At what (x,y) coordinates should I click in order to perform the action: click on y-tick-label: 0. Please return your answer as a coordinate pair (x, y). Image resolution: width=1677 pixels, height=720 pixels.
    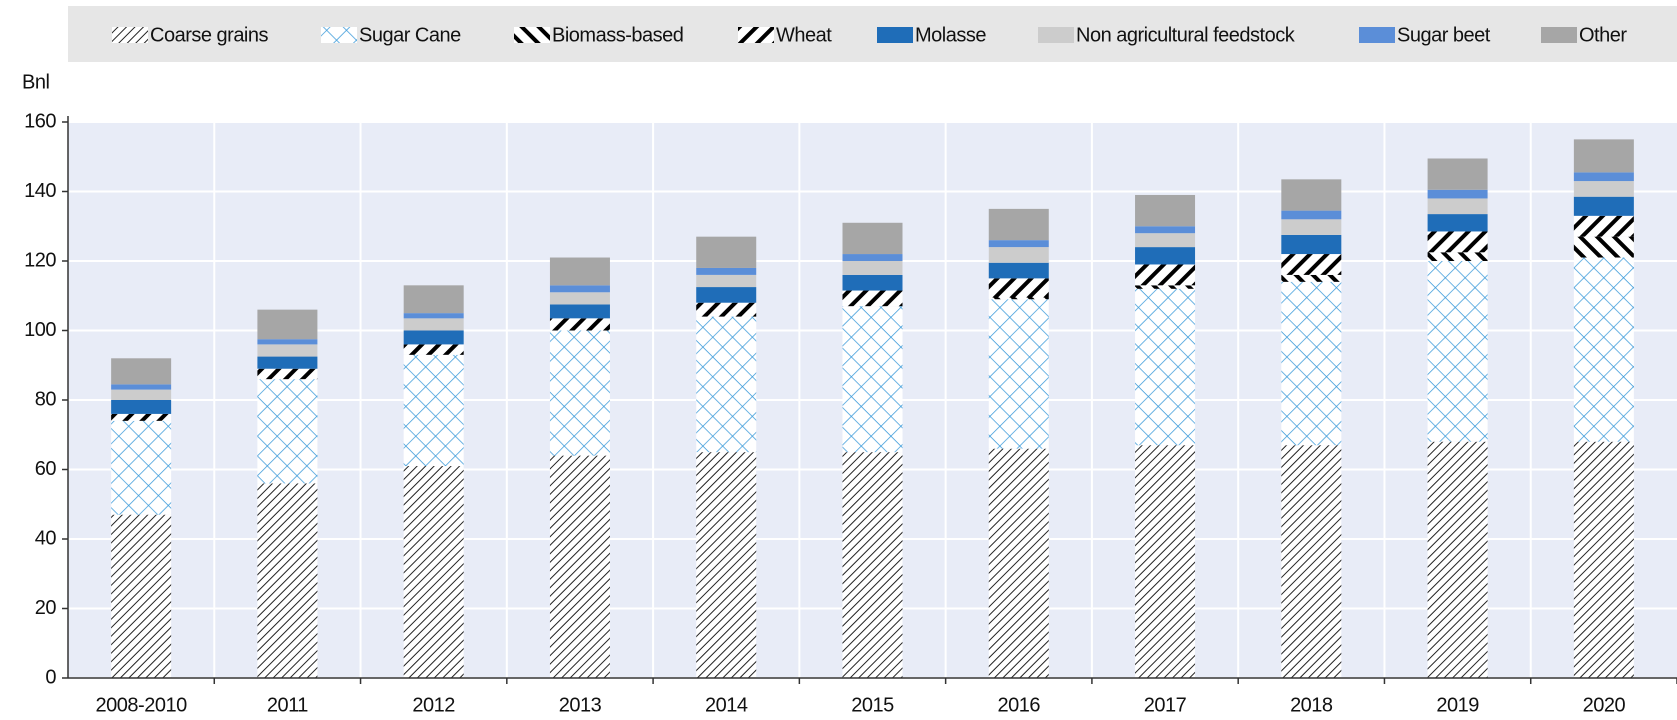
    Looking at the image, I should click on (50, 677).